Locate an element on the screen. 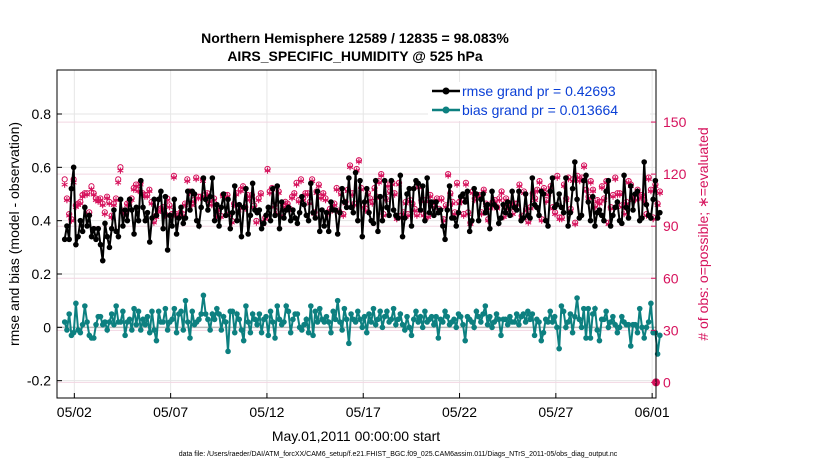 The width and height of the screenshot is (830, 470). y-right-tick-label: 30 is located at coordinates (671, 330).